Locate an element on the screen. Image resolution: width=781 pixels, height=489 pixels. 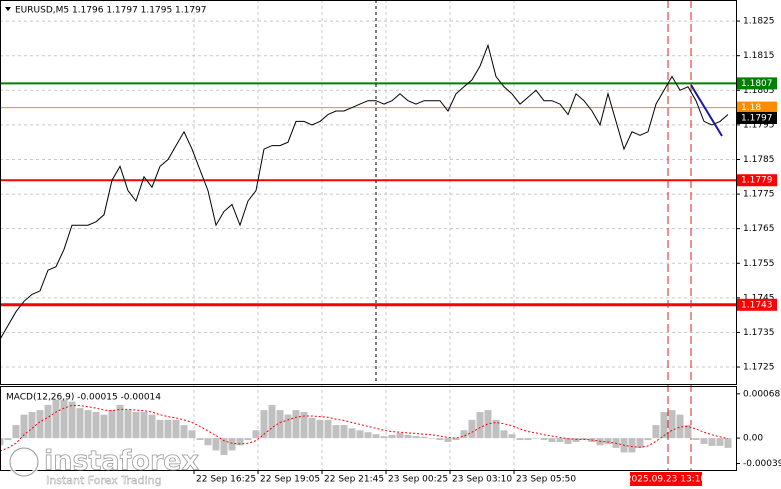
watermark: instaforex Instant Forex Trading is located at coordinates (103, 466).